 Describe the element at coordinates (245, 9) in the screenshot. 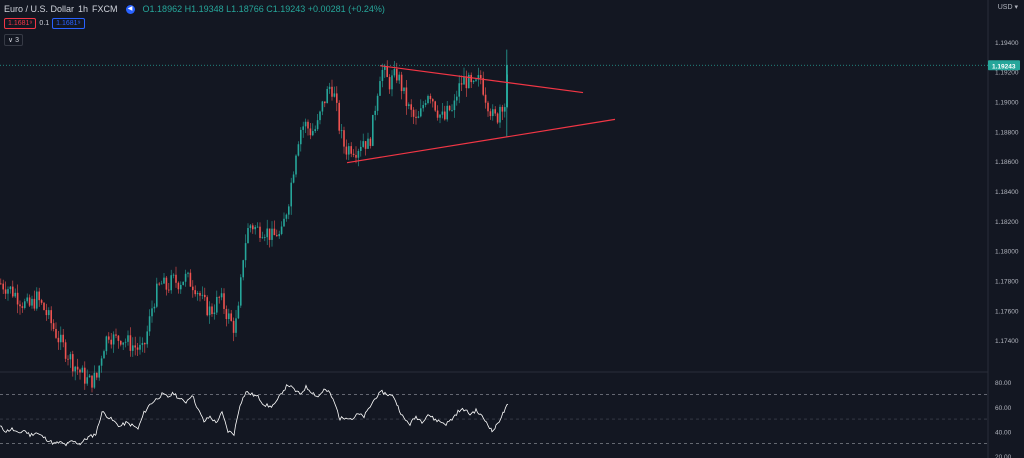

I see `low-value: L1.18766` at that location.